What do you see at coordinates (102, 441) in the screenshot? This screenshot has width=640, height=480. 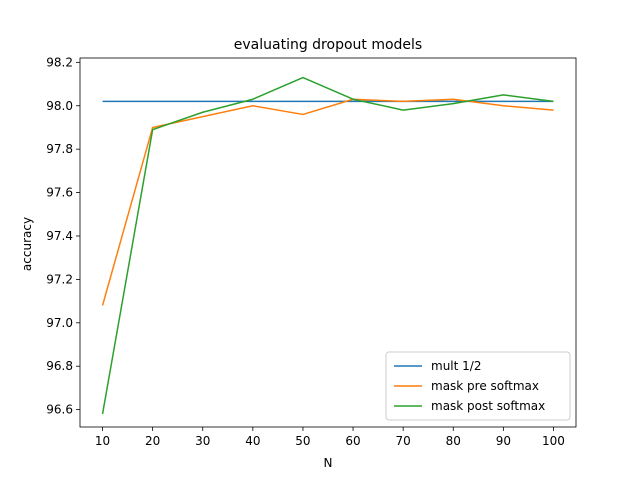 I see `x-tick-label: 10` at bounding box center [102, 441].